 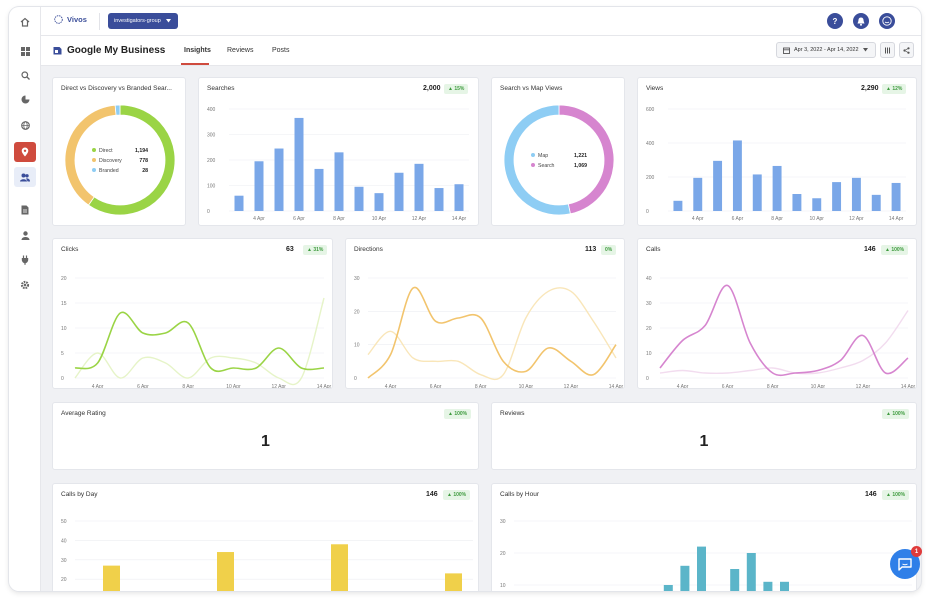 I want to click on y-tick-label: 600, so click(x=650, y=110).